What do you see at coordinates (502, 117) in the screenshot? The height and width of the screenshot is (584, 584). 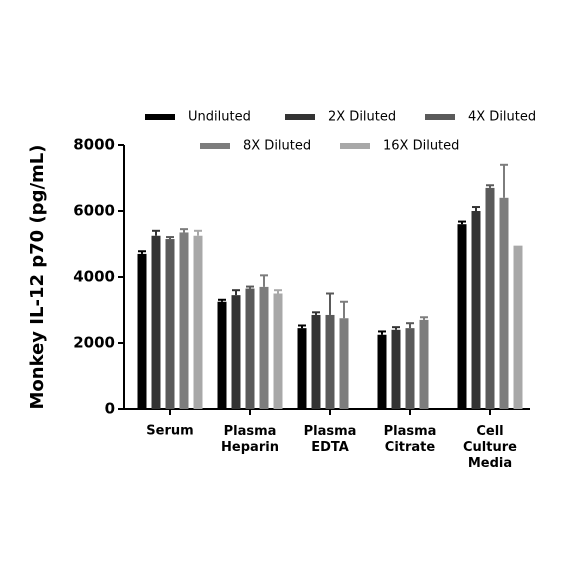 I see `legend-label: 4X Diluted` at bounding box center [502, 117].